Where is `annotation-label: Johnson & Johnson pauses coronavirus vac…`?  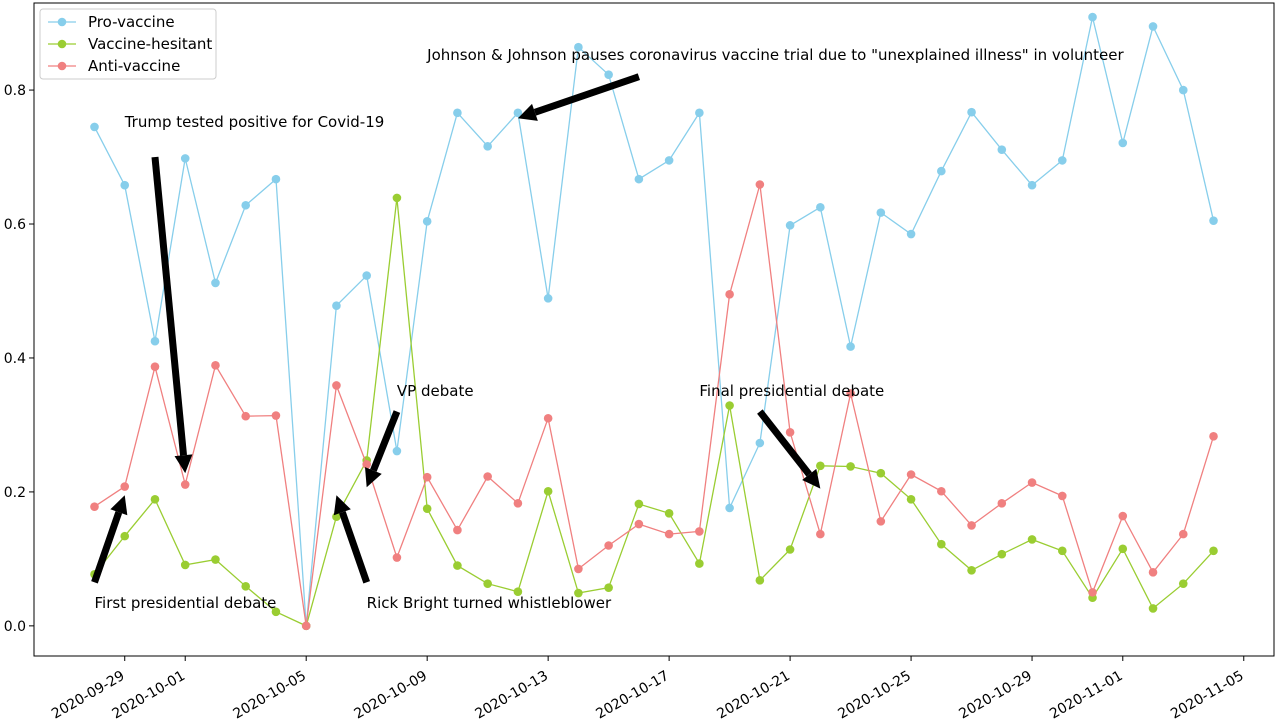 annotation-label: Johnson & Johnson pauses coronavirus vac… is located at coordinates (775, 55).